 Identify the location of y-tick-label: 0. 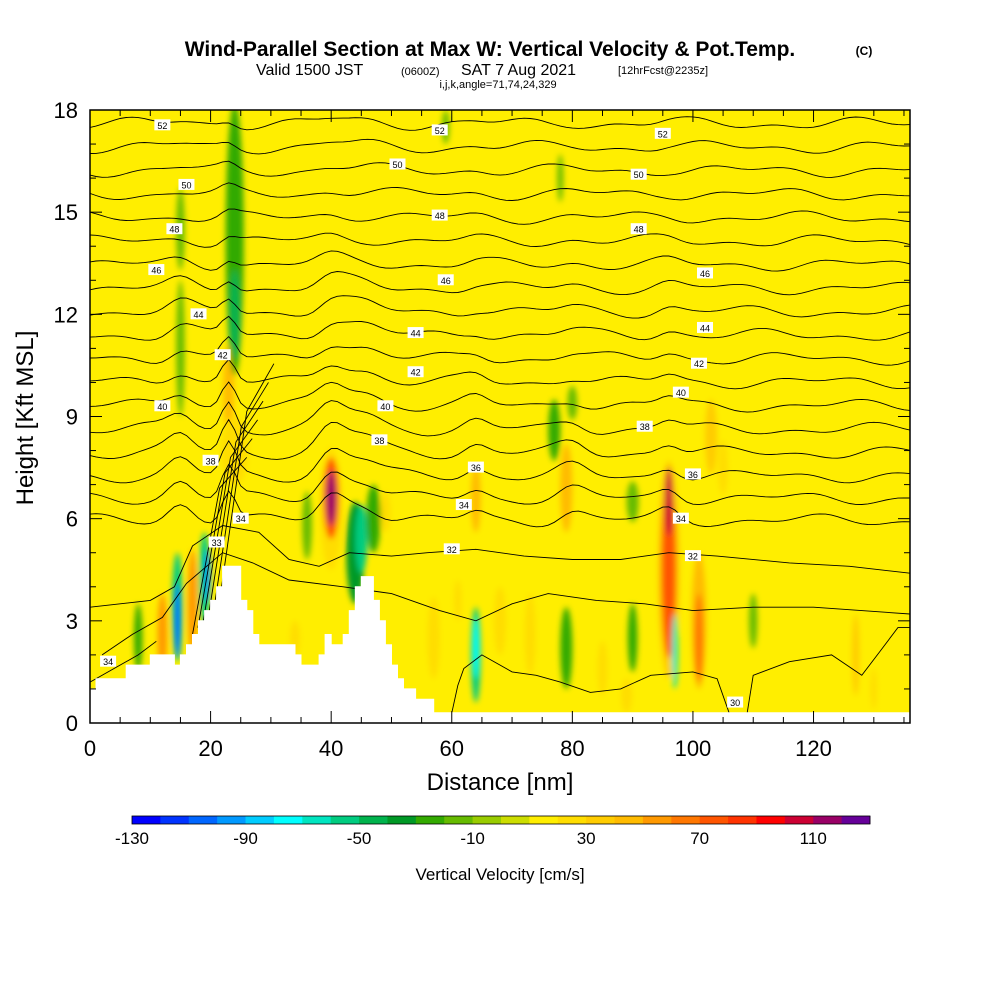
(72, 723).